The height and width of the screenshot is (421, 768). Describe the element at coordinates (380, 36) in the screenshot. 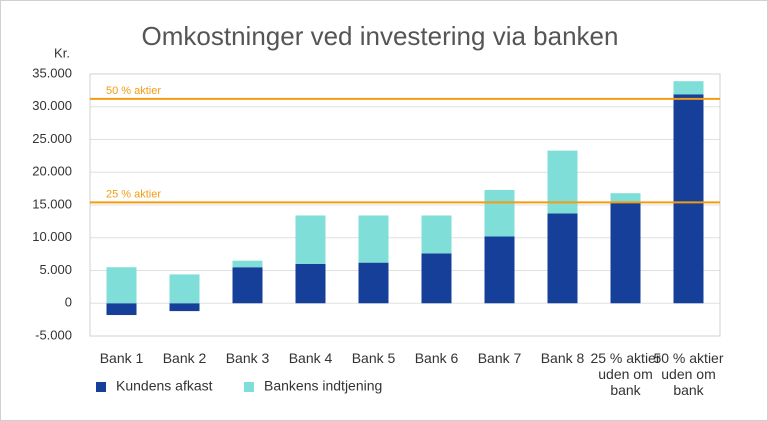

I see `chart-title: Omkostninger ved investering via banken` at that location.